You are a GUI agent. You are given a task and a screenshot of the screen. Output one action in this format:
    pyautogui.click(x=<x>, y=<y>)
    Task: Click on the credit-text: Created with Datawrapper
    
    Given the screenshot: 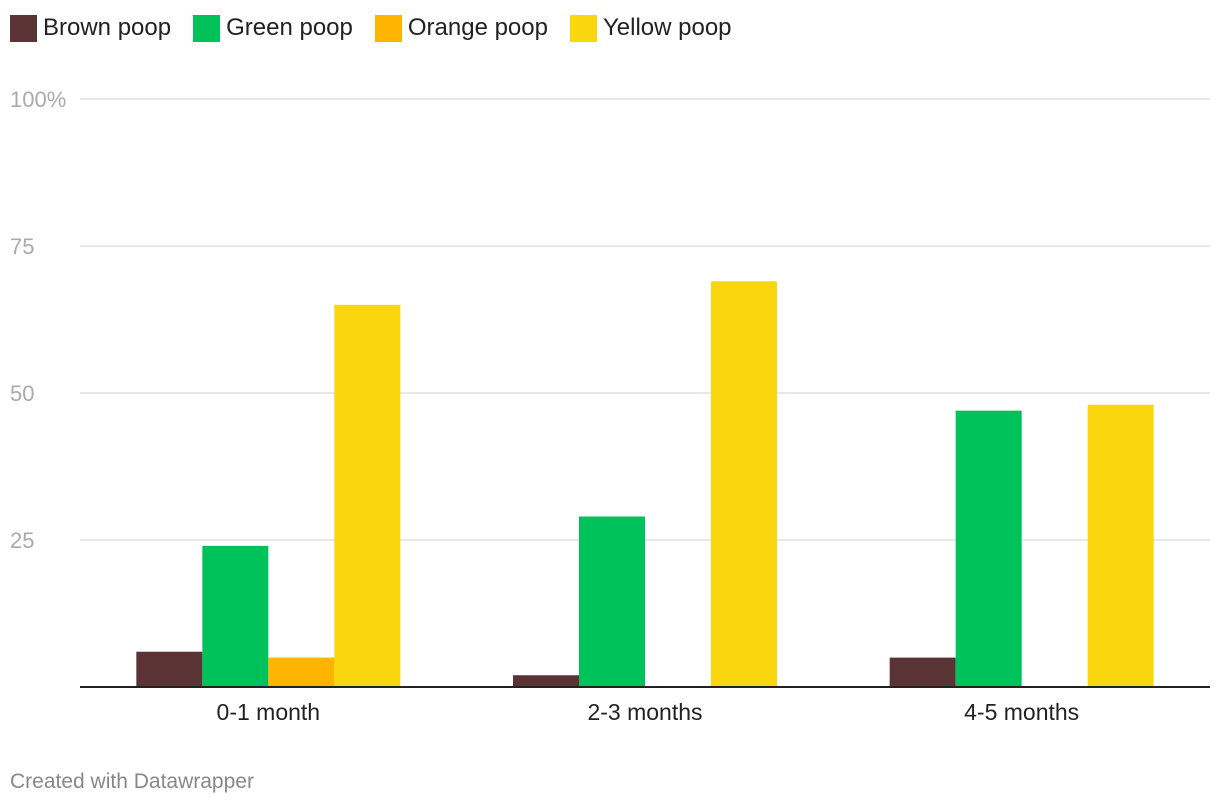 What is the action you would take?
    pyautogui.click(x=132, y=781)
    